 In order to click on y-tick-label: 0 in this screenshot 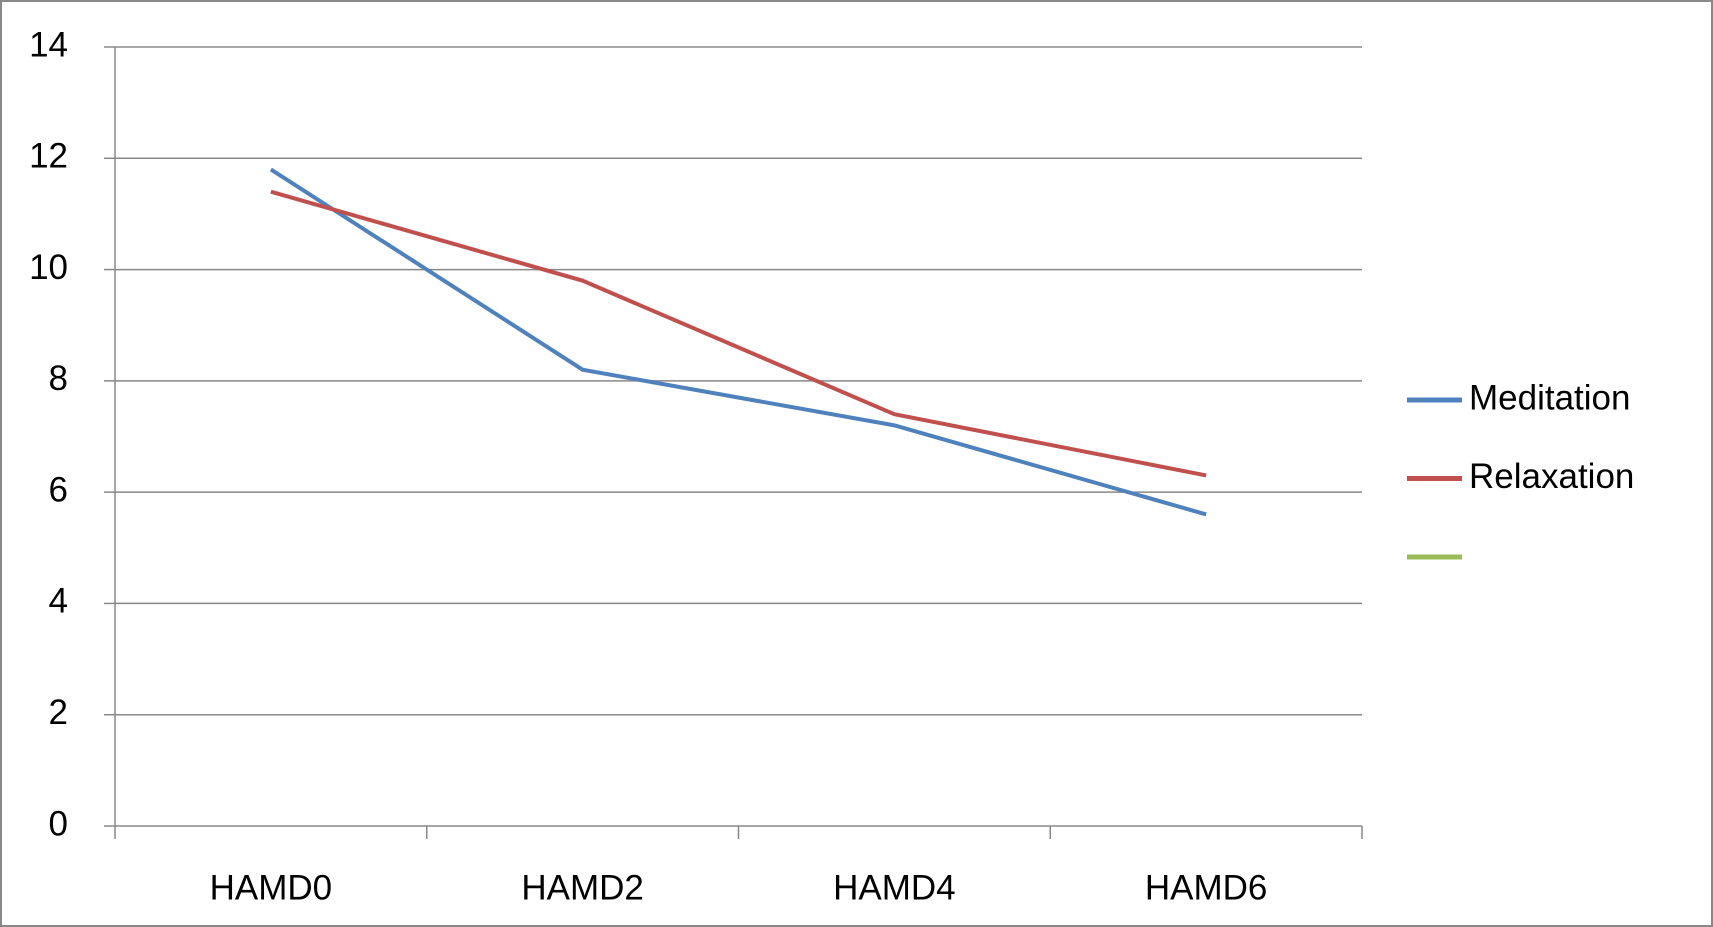, I will do `click(58, 823)`.